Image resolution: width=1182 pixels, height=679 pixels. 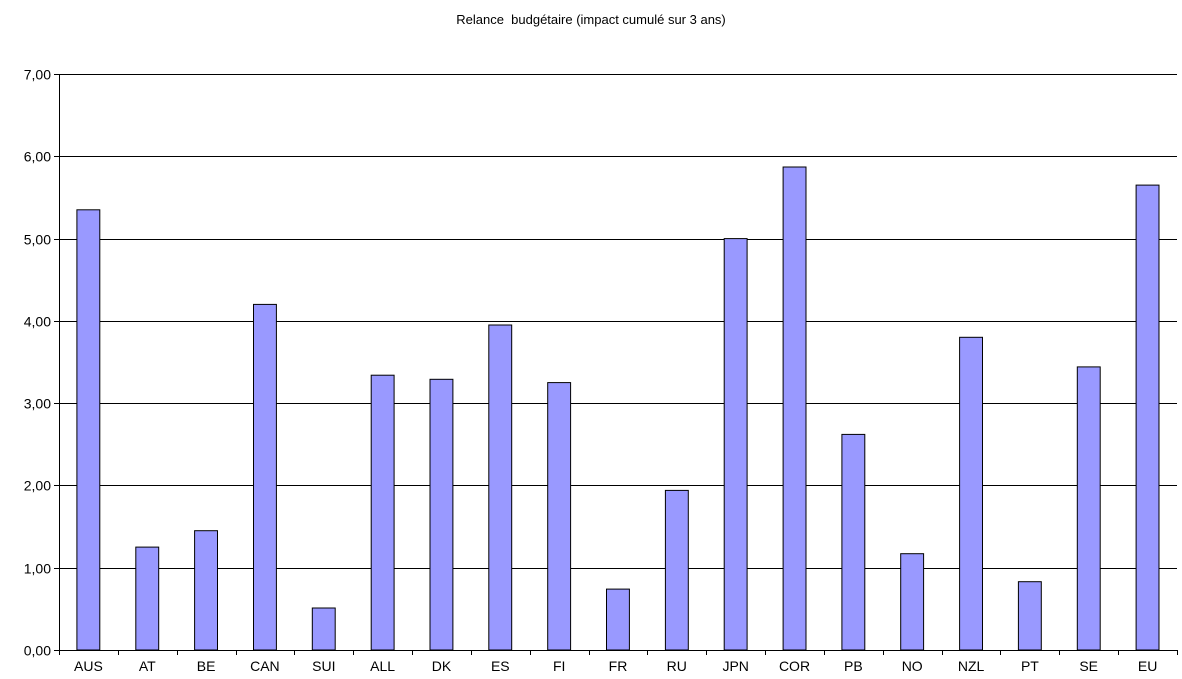 What do you see at coordinates (265, 477) in the screenshot?
I see `bar-can` at bounding box center [265, 477].